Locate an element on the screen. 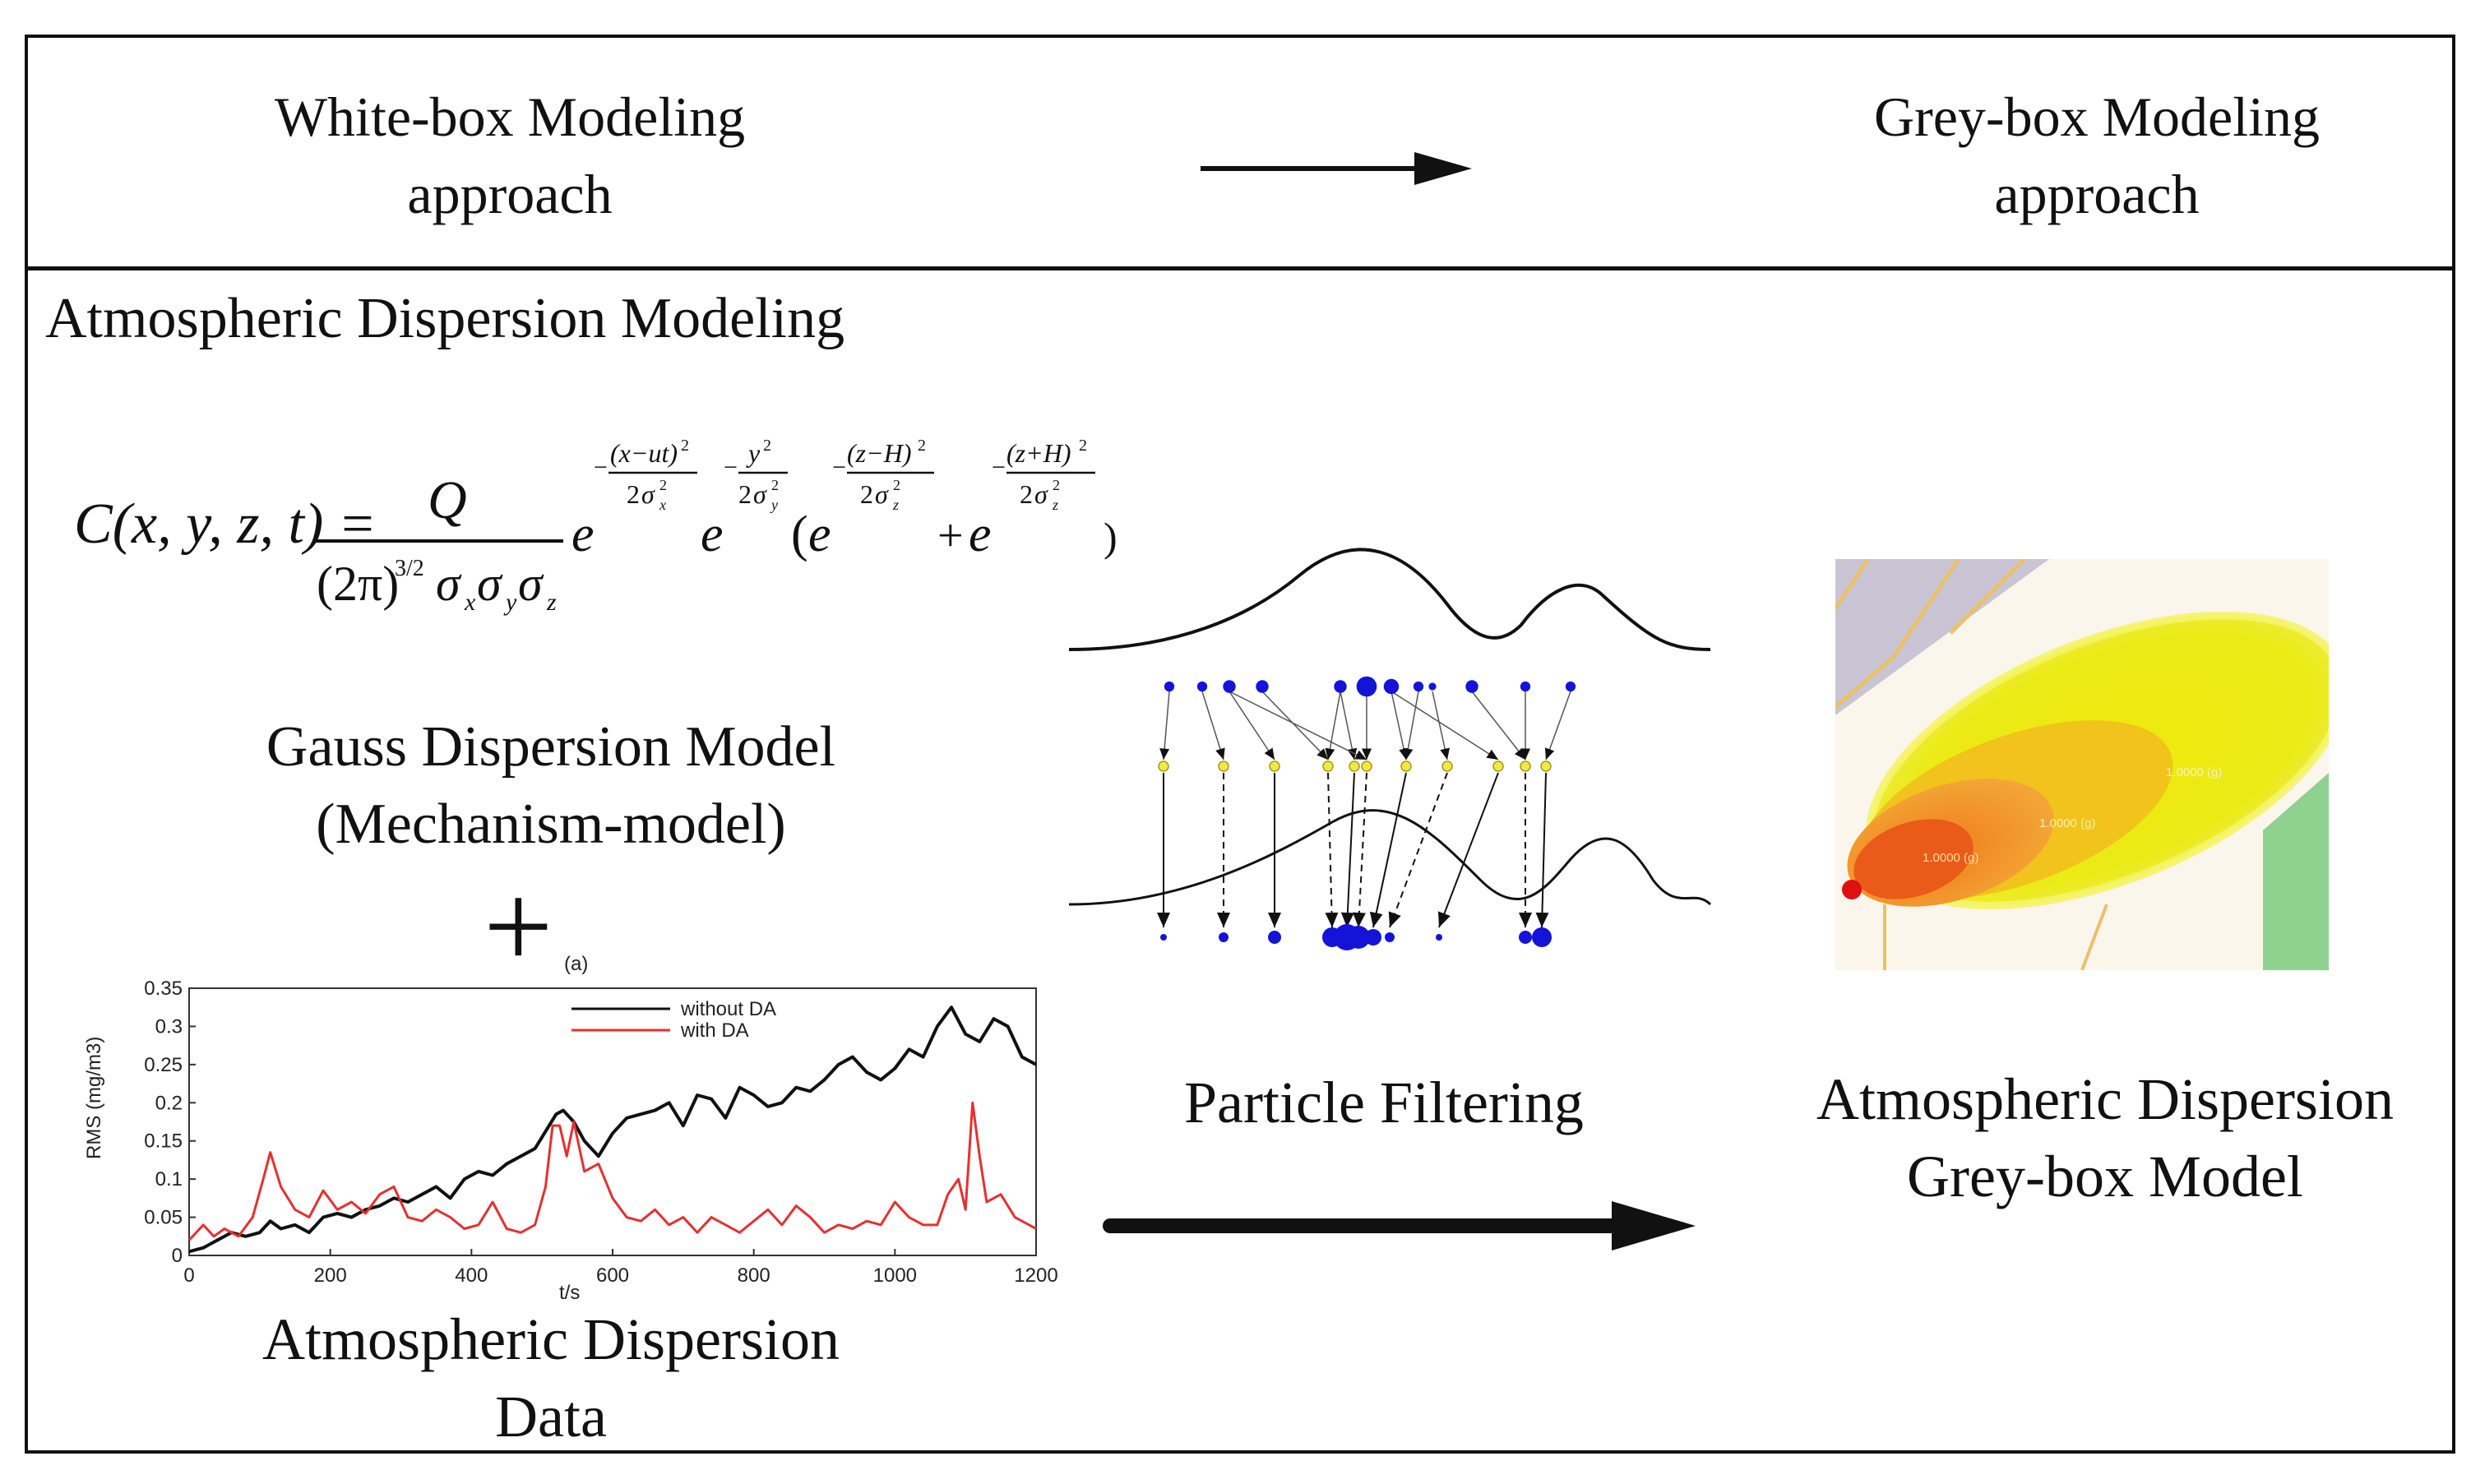 The width and height of the screenshot is (2471, 1484). particle-filtering-label: Particle Filtering is located at coordinates (1384, 1102).